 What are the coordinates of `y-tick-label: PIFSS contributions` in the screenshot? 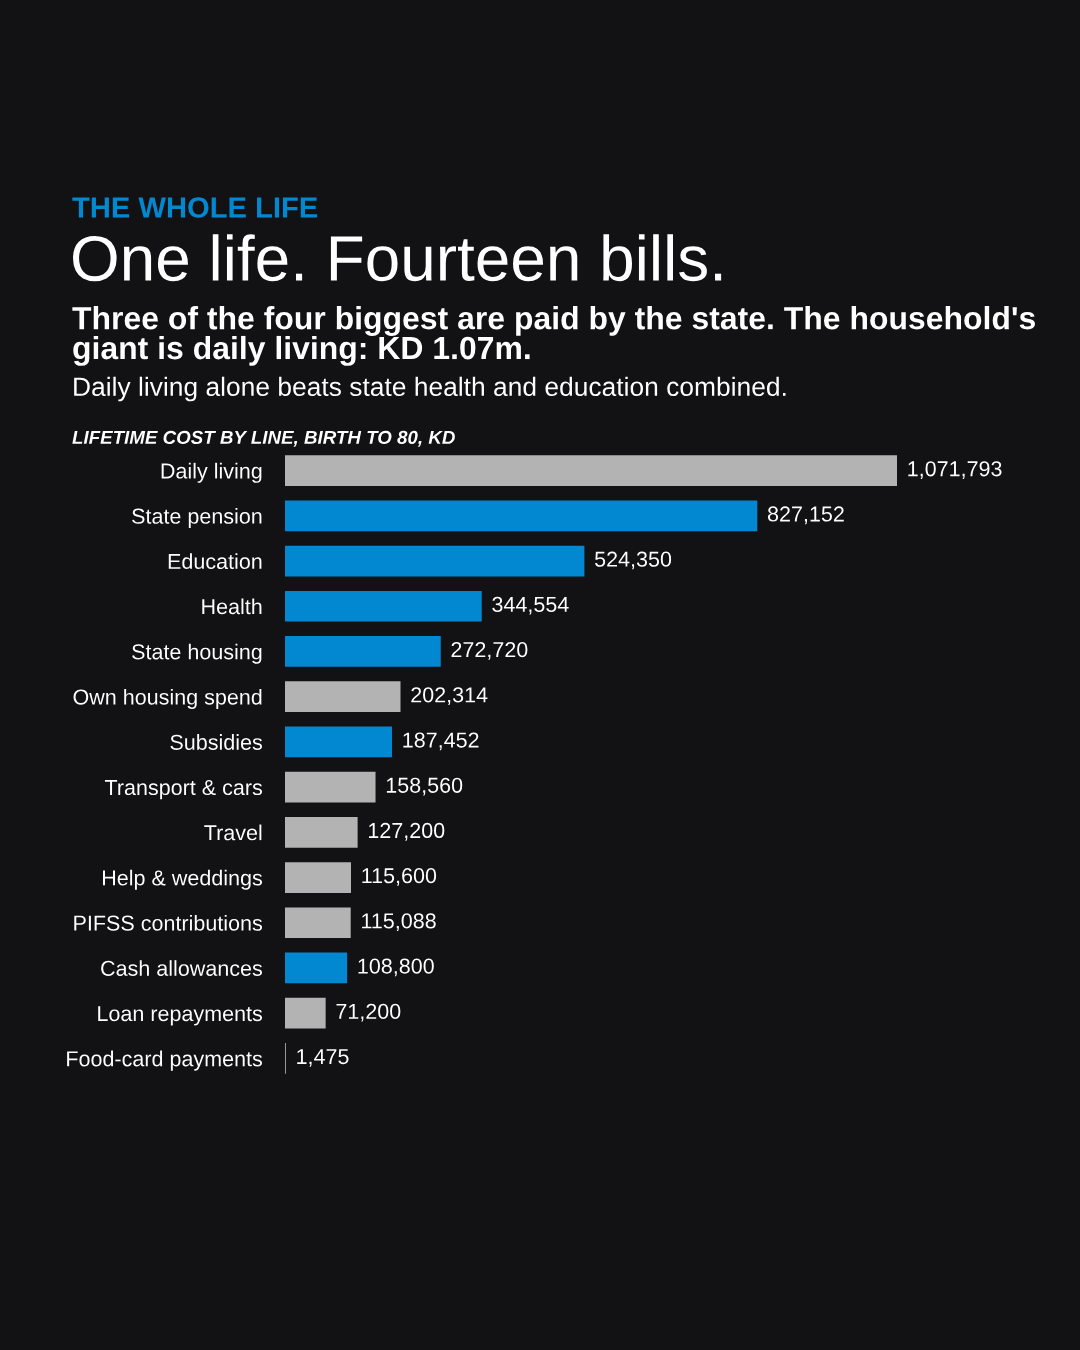 It's located at (168, 922).